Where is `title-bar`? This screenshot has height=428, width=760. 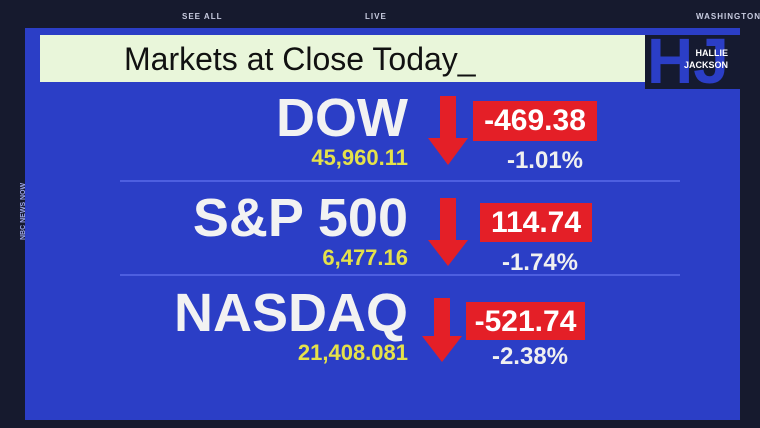
title-bar is located at coordinates (342, 58).